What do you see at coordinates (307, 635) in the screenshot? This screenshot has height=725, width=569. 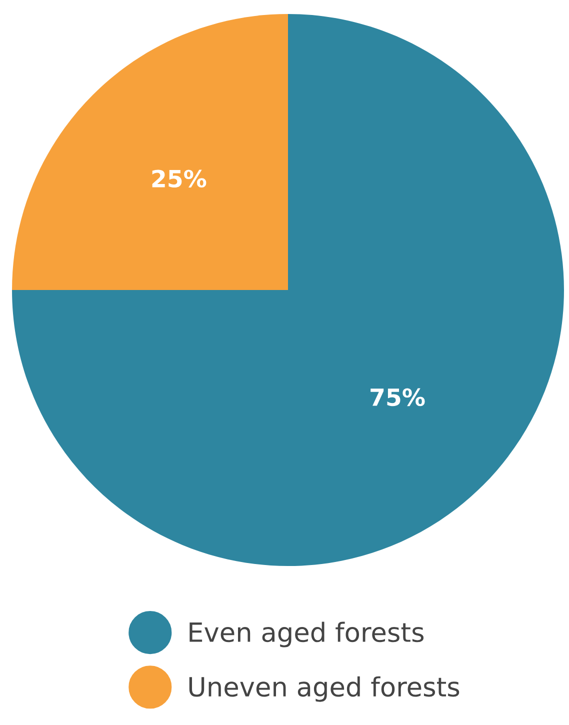 I see `legend-label: Even aged forests` at bounding box center [307, 635].